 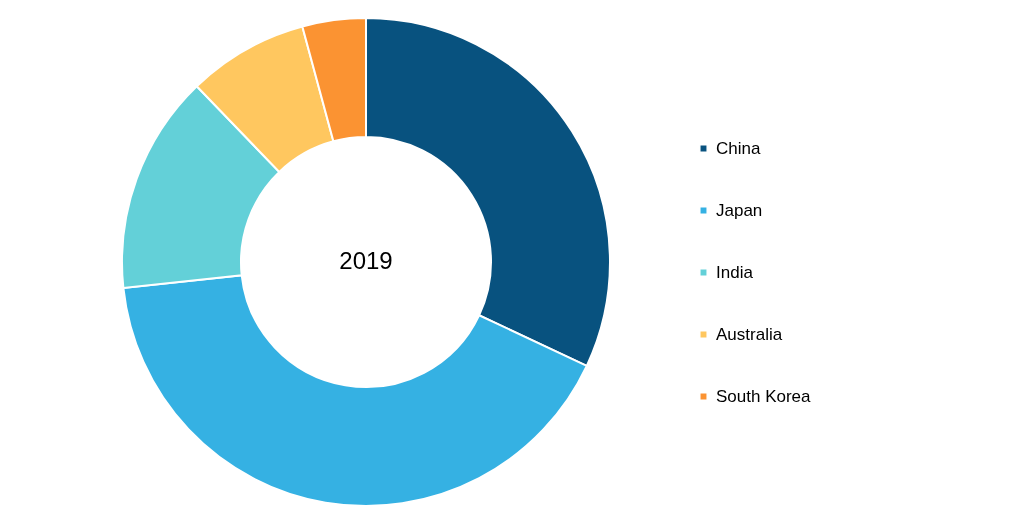 I want to click on legend-label: South Korea, so click(x=764, y=396).